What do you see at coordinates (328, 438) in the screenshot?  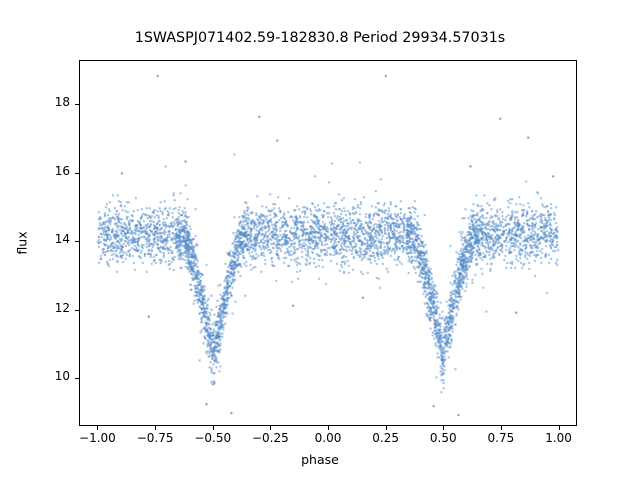 I see `x-tick-label: 0.00` at bounding box center [328, 438].